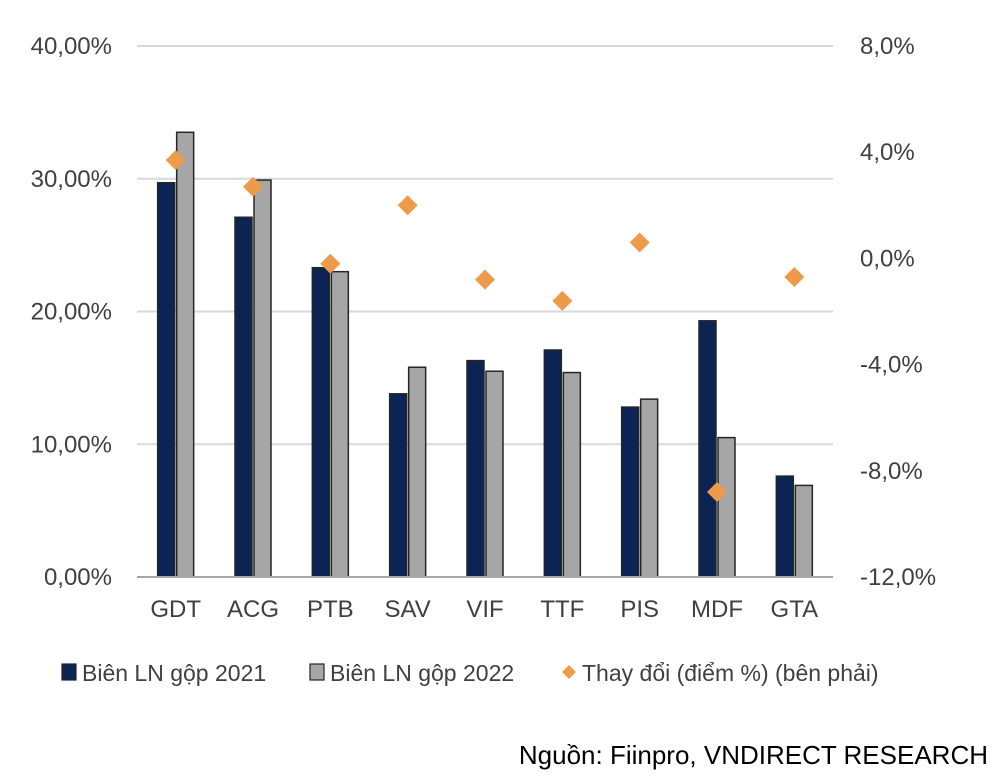 This screenshot has height=780, width=1000. What do you see at coordinates (804, 531) in the screenshot?
I see `bar-2022-gta` at bounding box center [804, 531].